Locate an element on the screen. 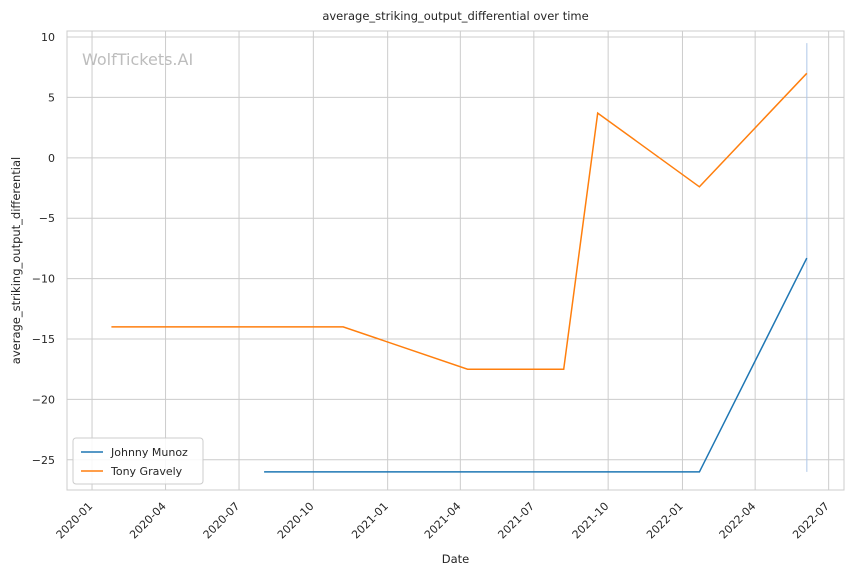 This screenshot has height=575, width=861. y-tick-label: −5 is located at coordinates (47, 218).